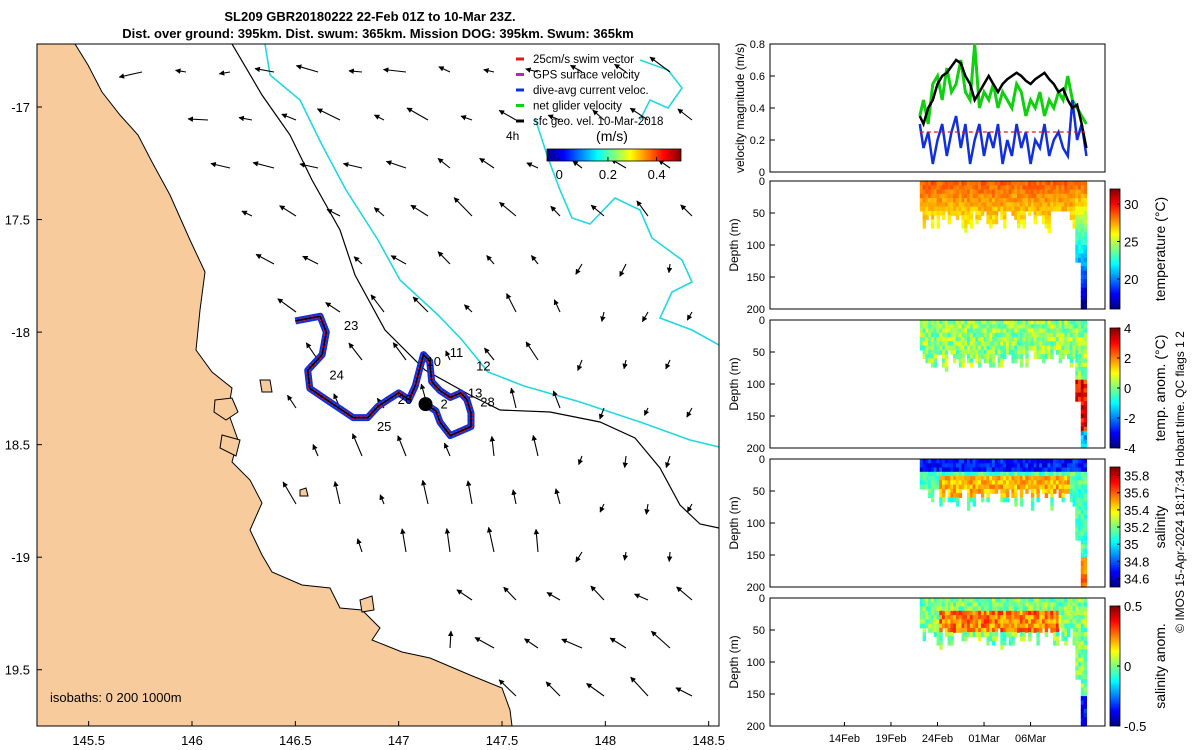 The height and width of the screenshot is (750, 1200). What do you see at coordinates (762, 182) in the screenshot?
I see `section-y-tick-label: 0` at bounding box center [762, 182].